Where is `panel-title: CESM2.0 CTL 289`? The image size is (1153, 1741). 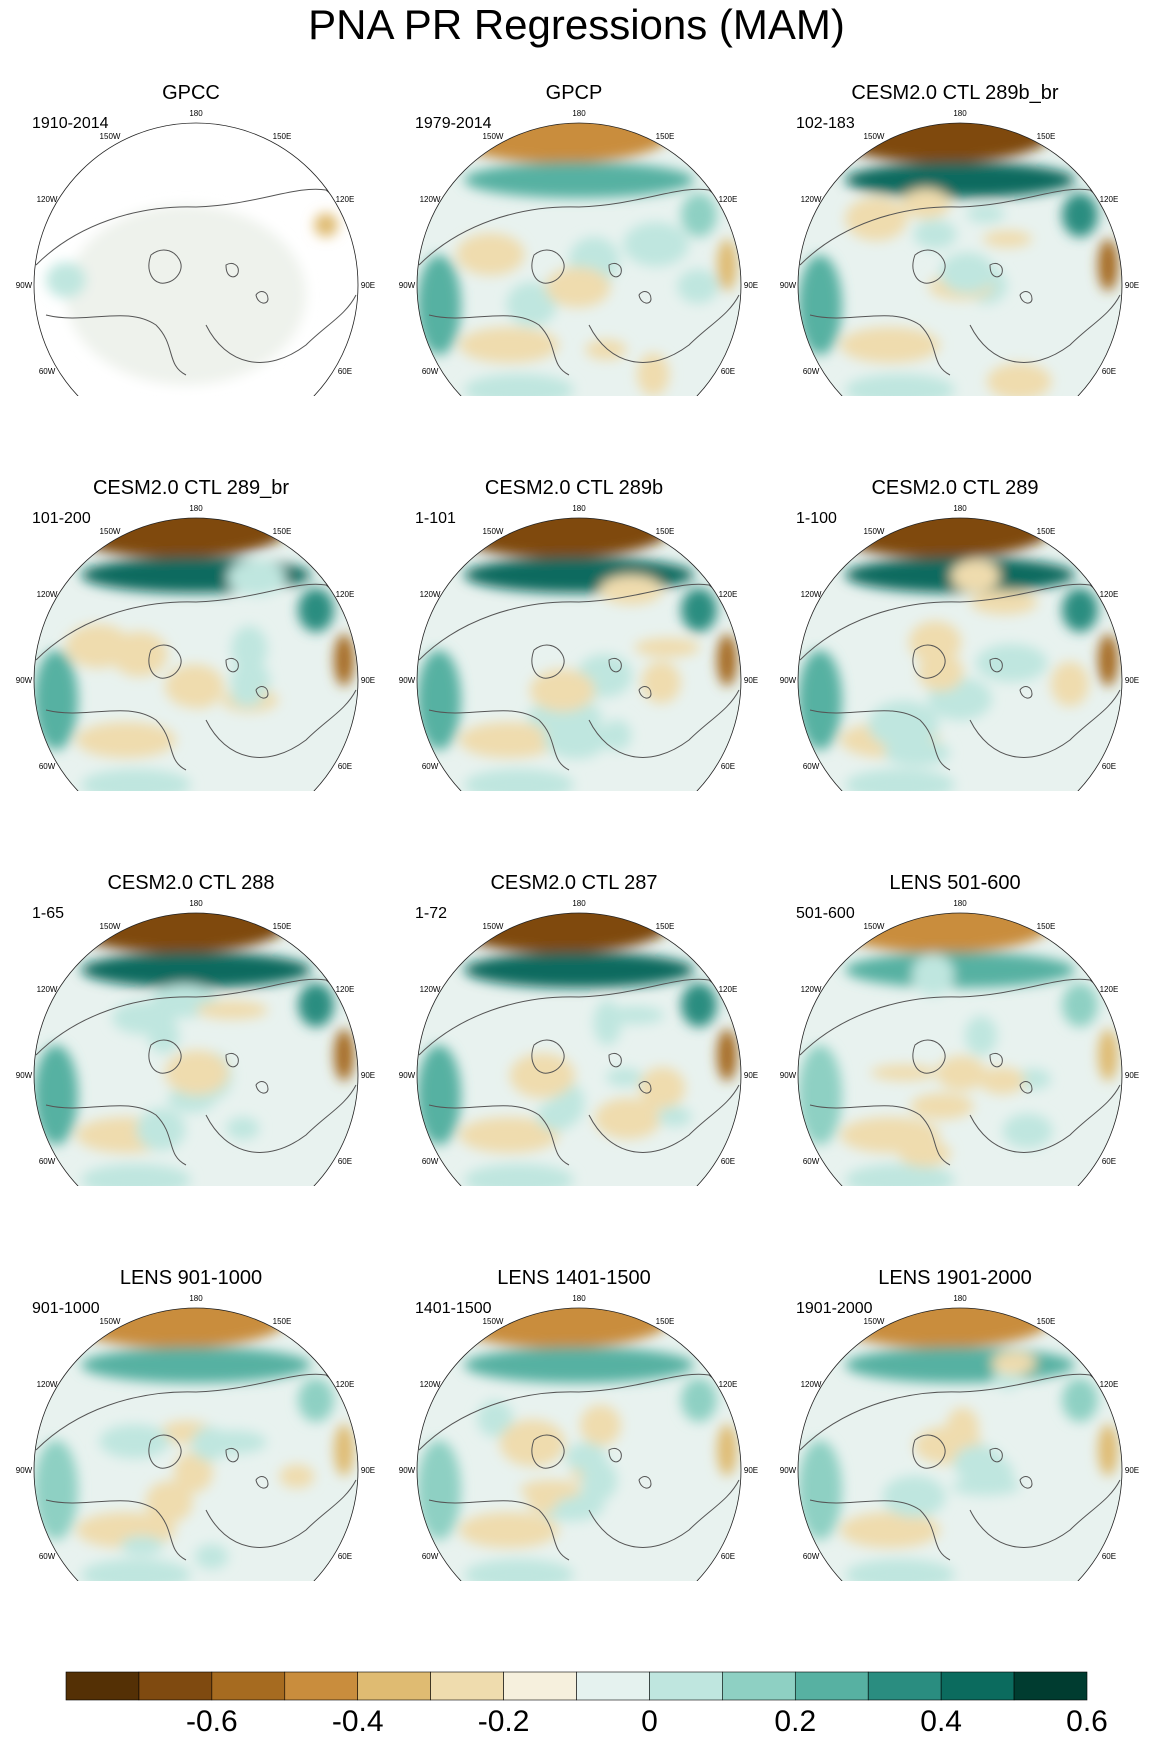 panel-title: CESM2.0 CTL 289 is located at coordinates (955, 488).